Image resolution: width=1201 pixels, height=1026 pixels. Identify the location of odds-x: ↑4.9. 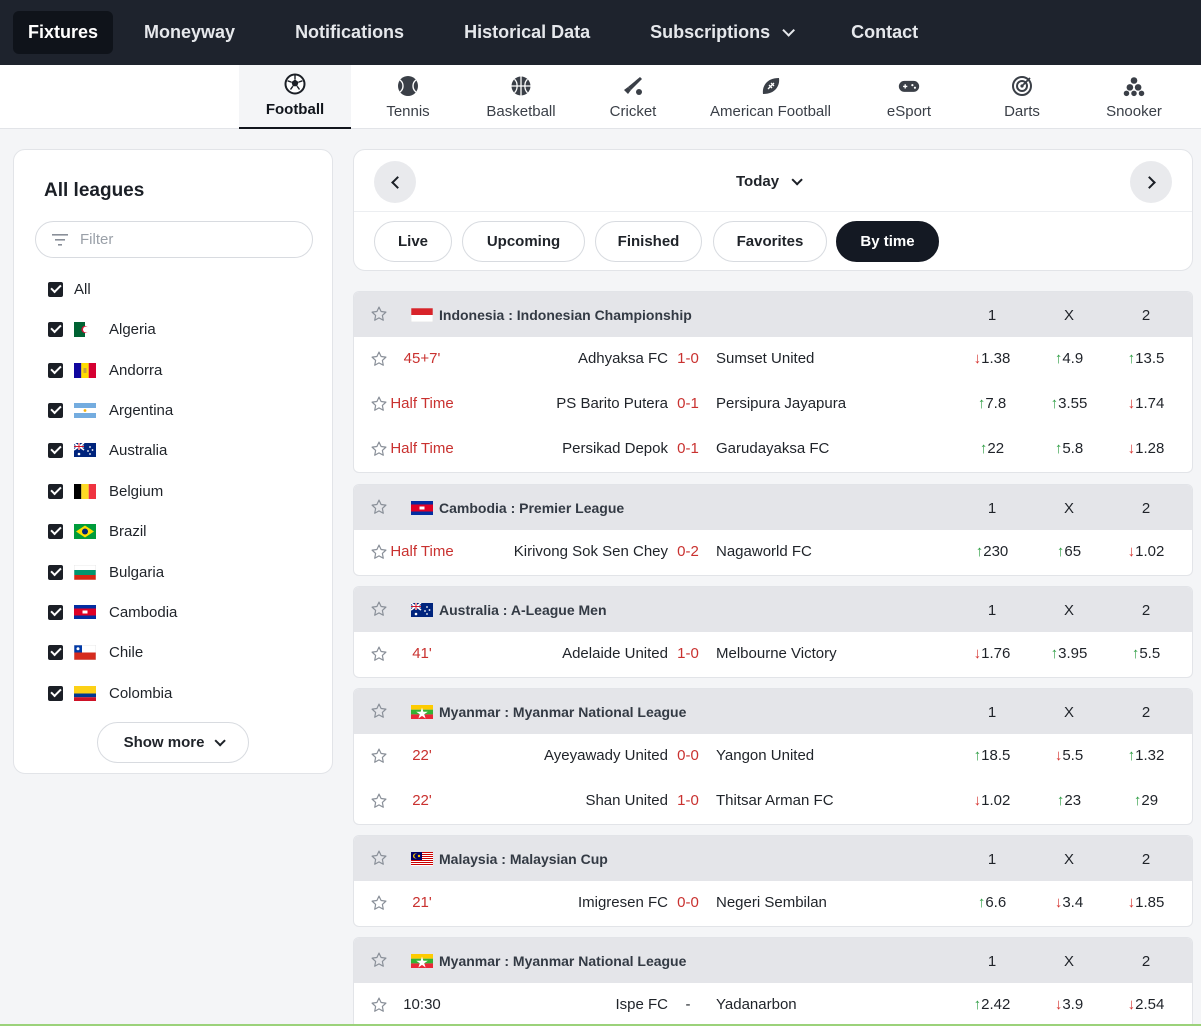
(1069, 358).